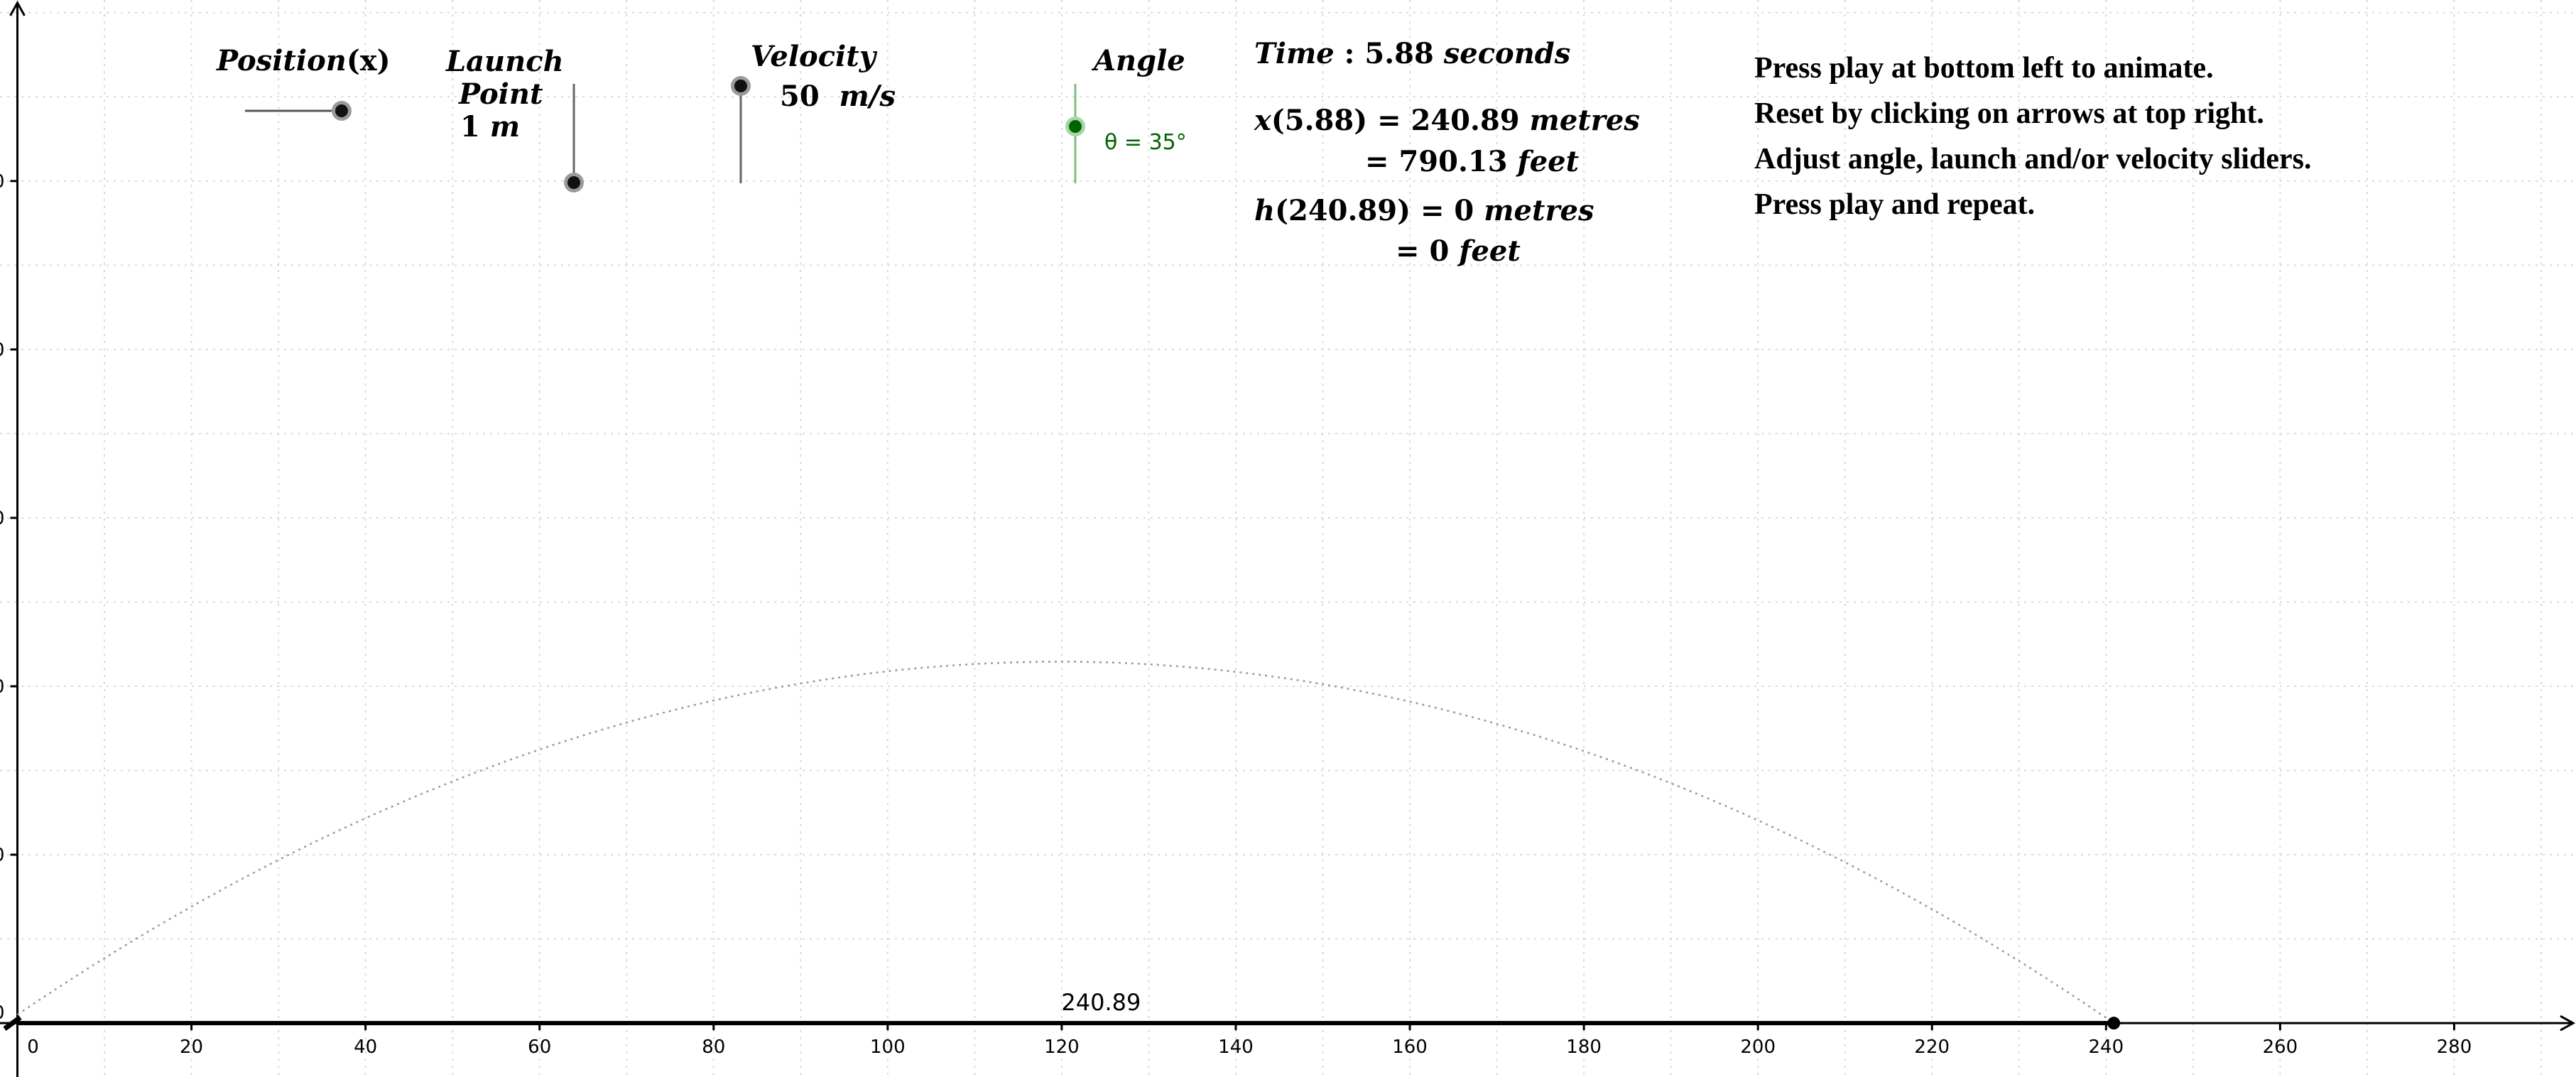 The image size is (2576, 1077). I want to click on x-tick-label: 180, so click(1584, 1047).